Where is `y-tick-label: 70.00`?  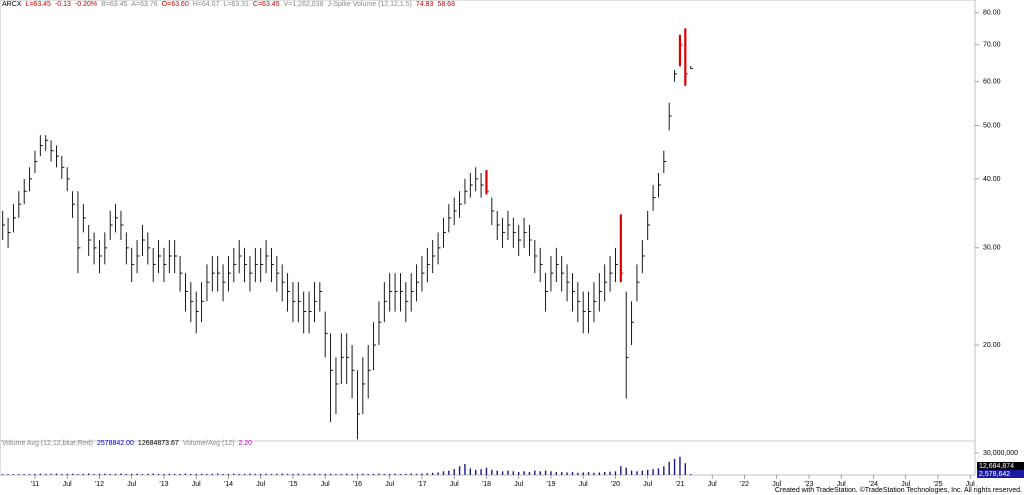
y-tick-label: 70.00 is located at coordinates (992, 45).